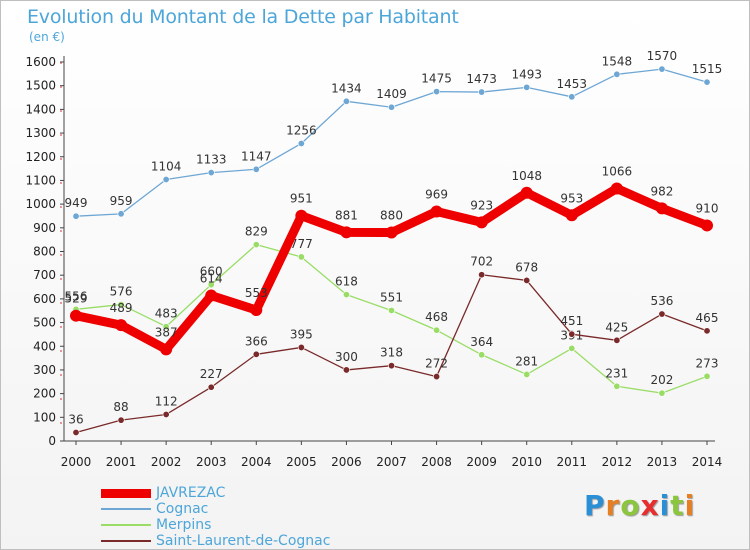 This screenshot has width=750, height=550. Describe the element at coordinates (346, 357) in the screenshot. I see `data-label: 300` at that location.